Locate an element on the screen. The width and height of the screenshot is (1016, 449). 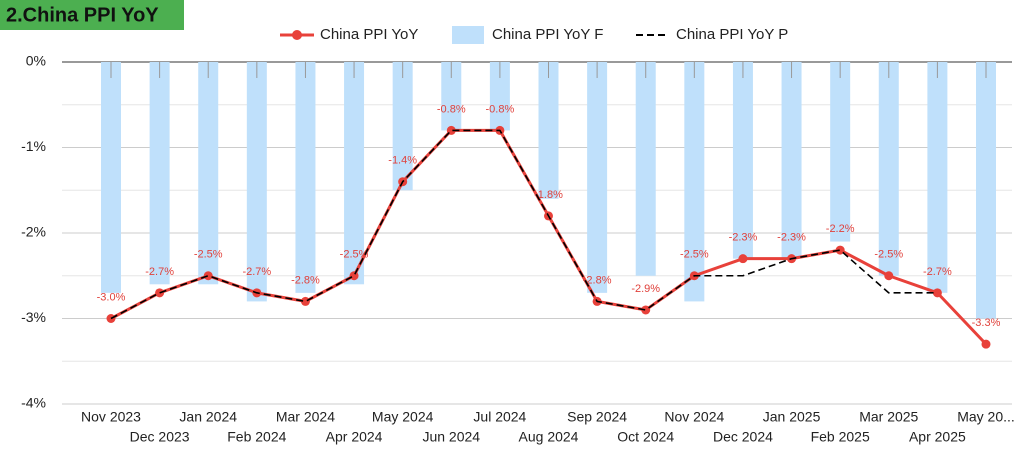
data-label: -2.9% is located at coordinates (645, 289).